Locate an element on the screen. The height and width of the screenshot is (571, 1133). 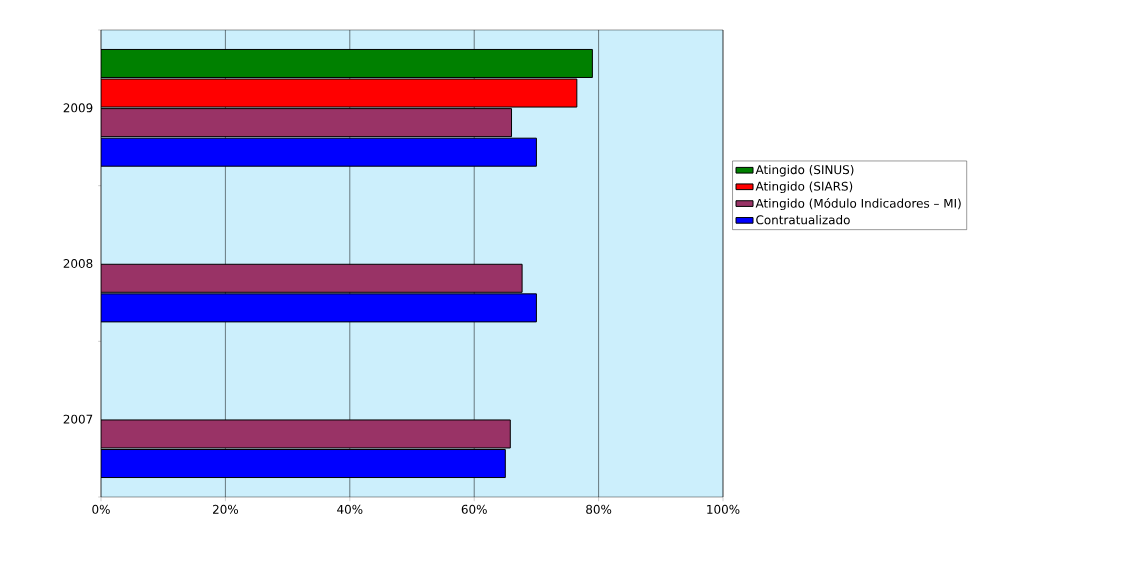
x-tick-label: 20% is located at coordinates (225, 509).